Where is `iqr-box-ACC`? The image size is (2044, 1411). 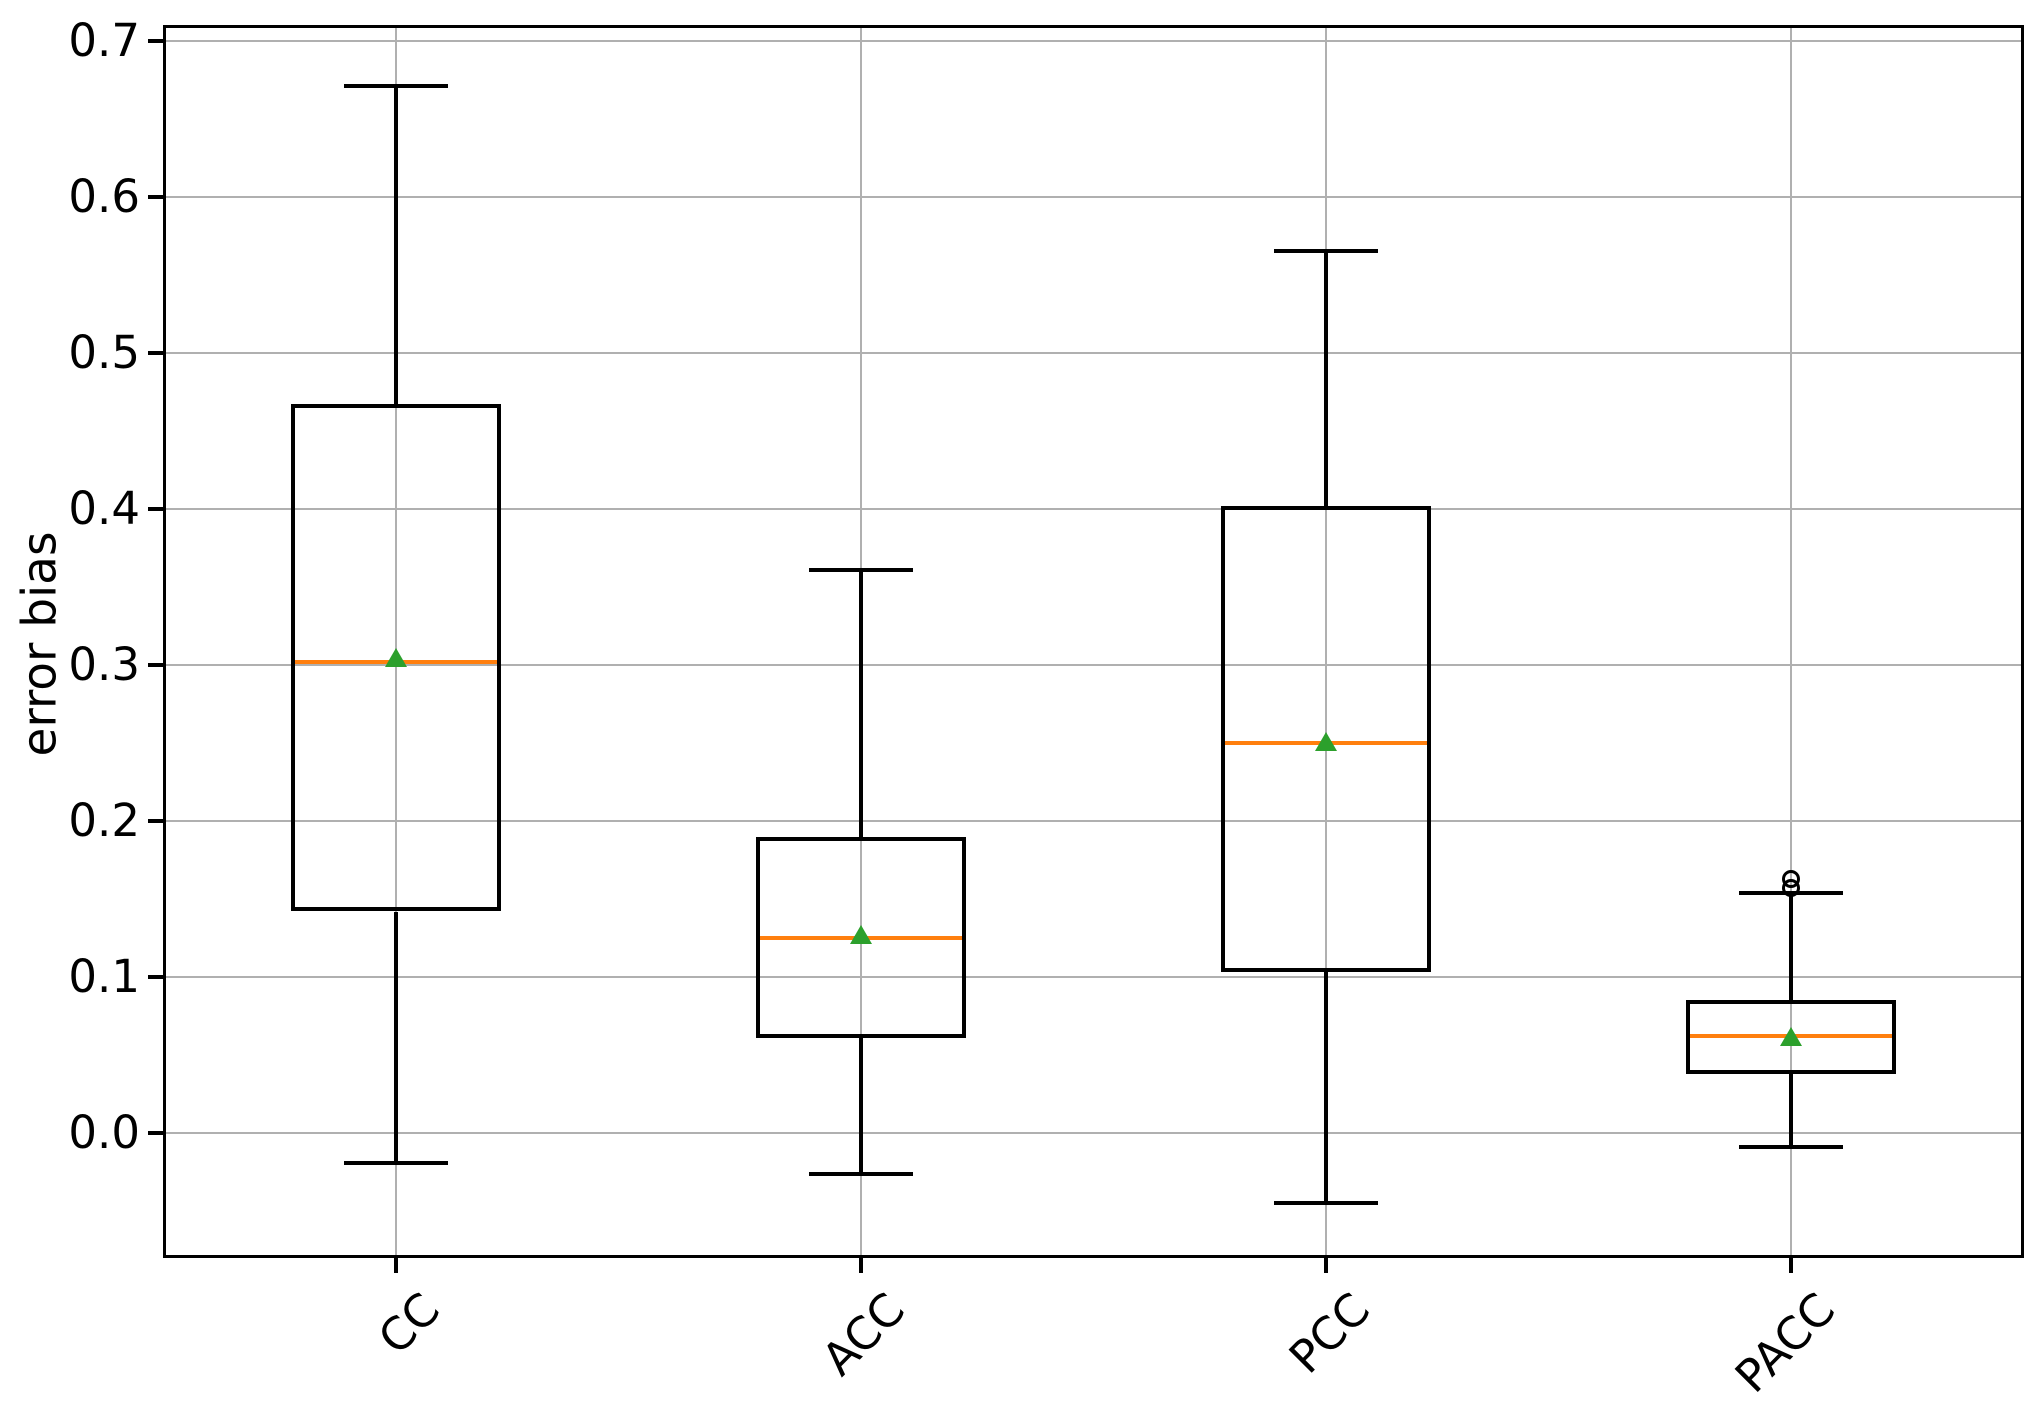 iqr-box-ACC is located at coordinates (860, 937).